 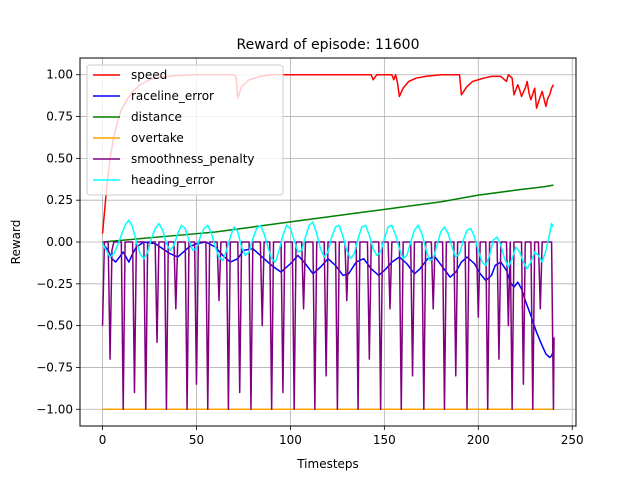 What do you see at coordinates (54, 409) in the screenshot?
I see `y-tick-label: −1.00` at bounding box center [54, 409].